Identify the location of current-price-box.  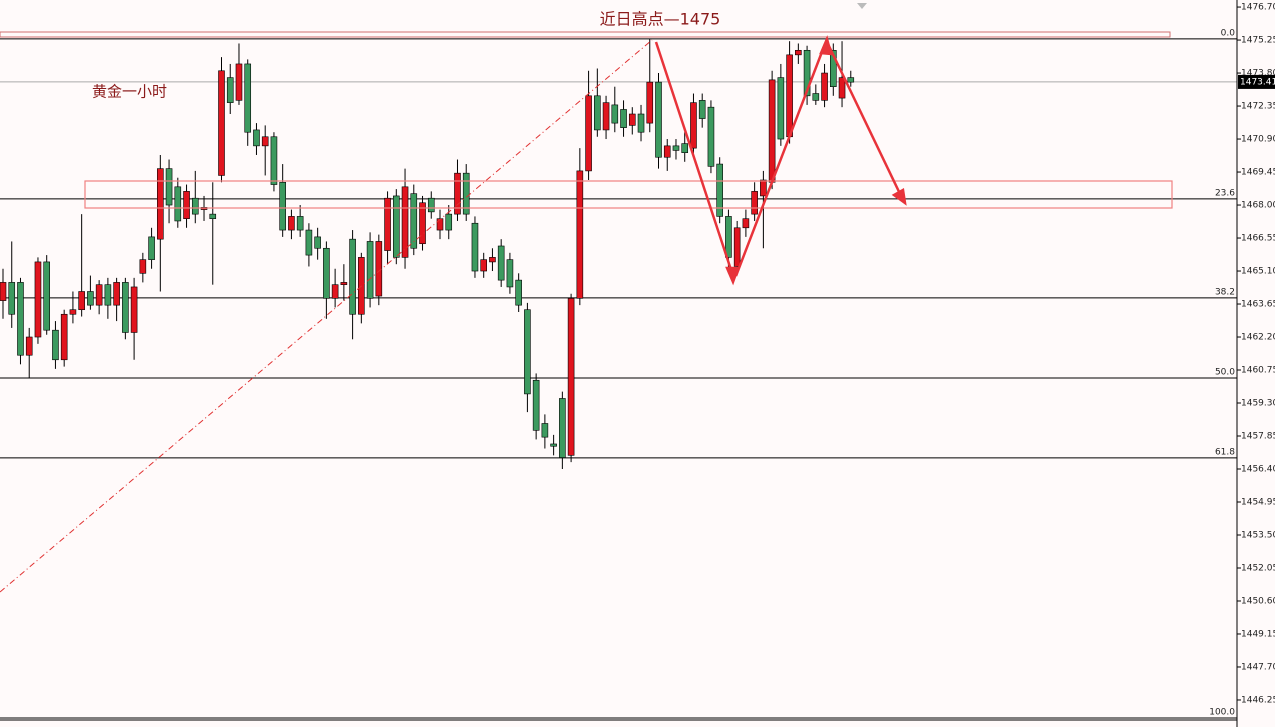
(1256, 81).